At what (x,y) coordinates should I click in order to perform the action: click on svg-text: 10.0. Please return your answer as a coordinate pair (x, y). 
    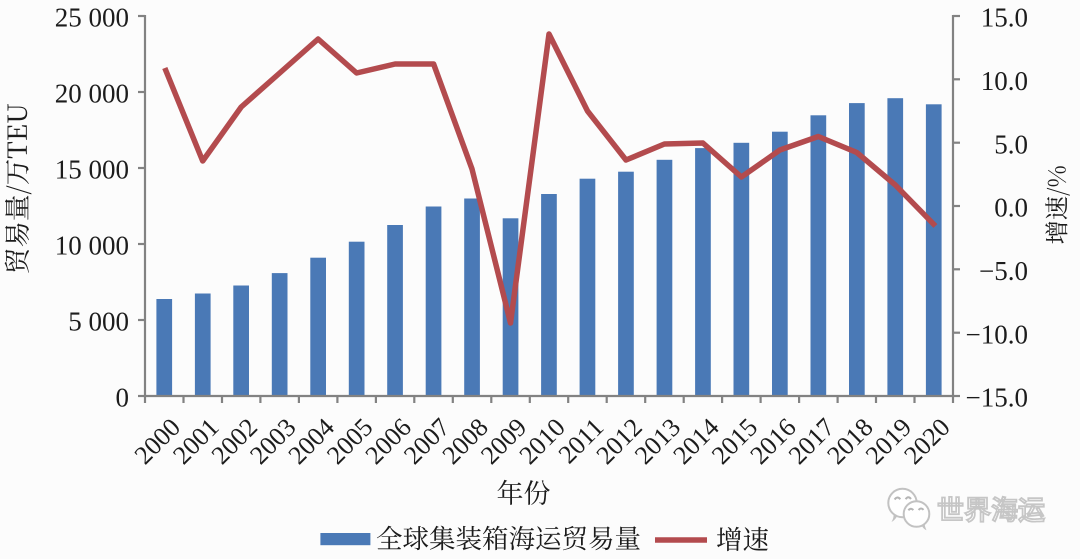
    Looking at the image, I should click on (1004, 81).